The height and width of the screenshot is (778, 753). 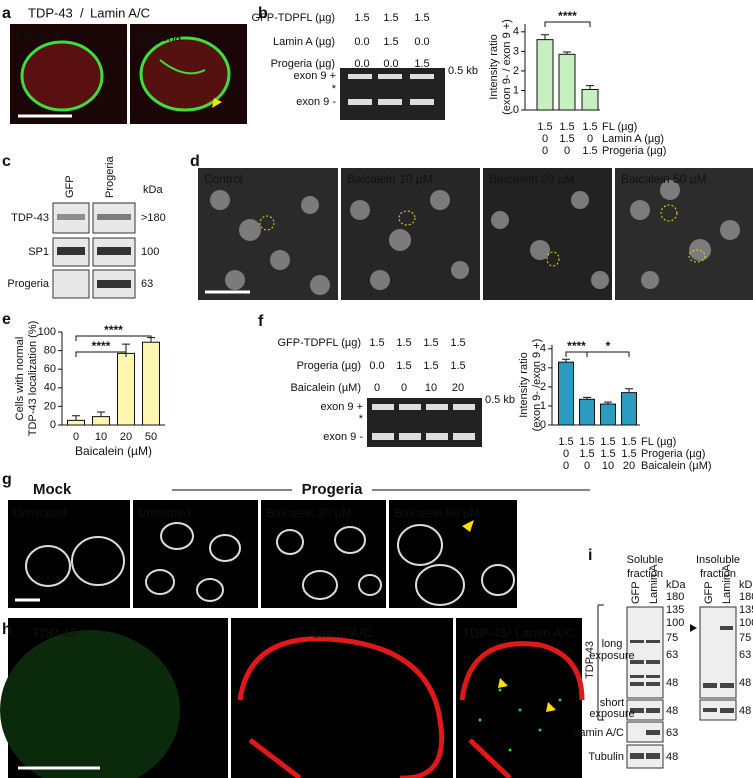 What do you see at coordinates (223, 179) in the screenshot?
I see `image-label: Control` at bounding box center [223, 179].